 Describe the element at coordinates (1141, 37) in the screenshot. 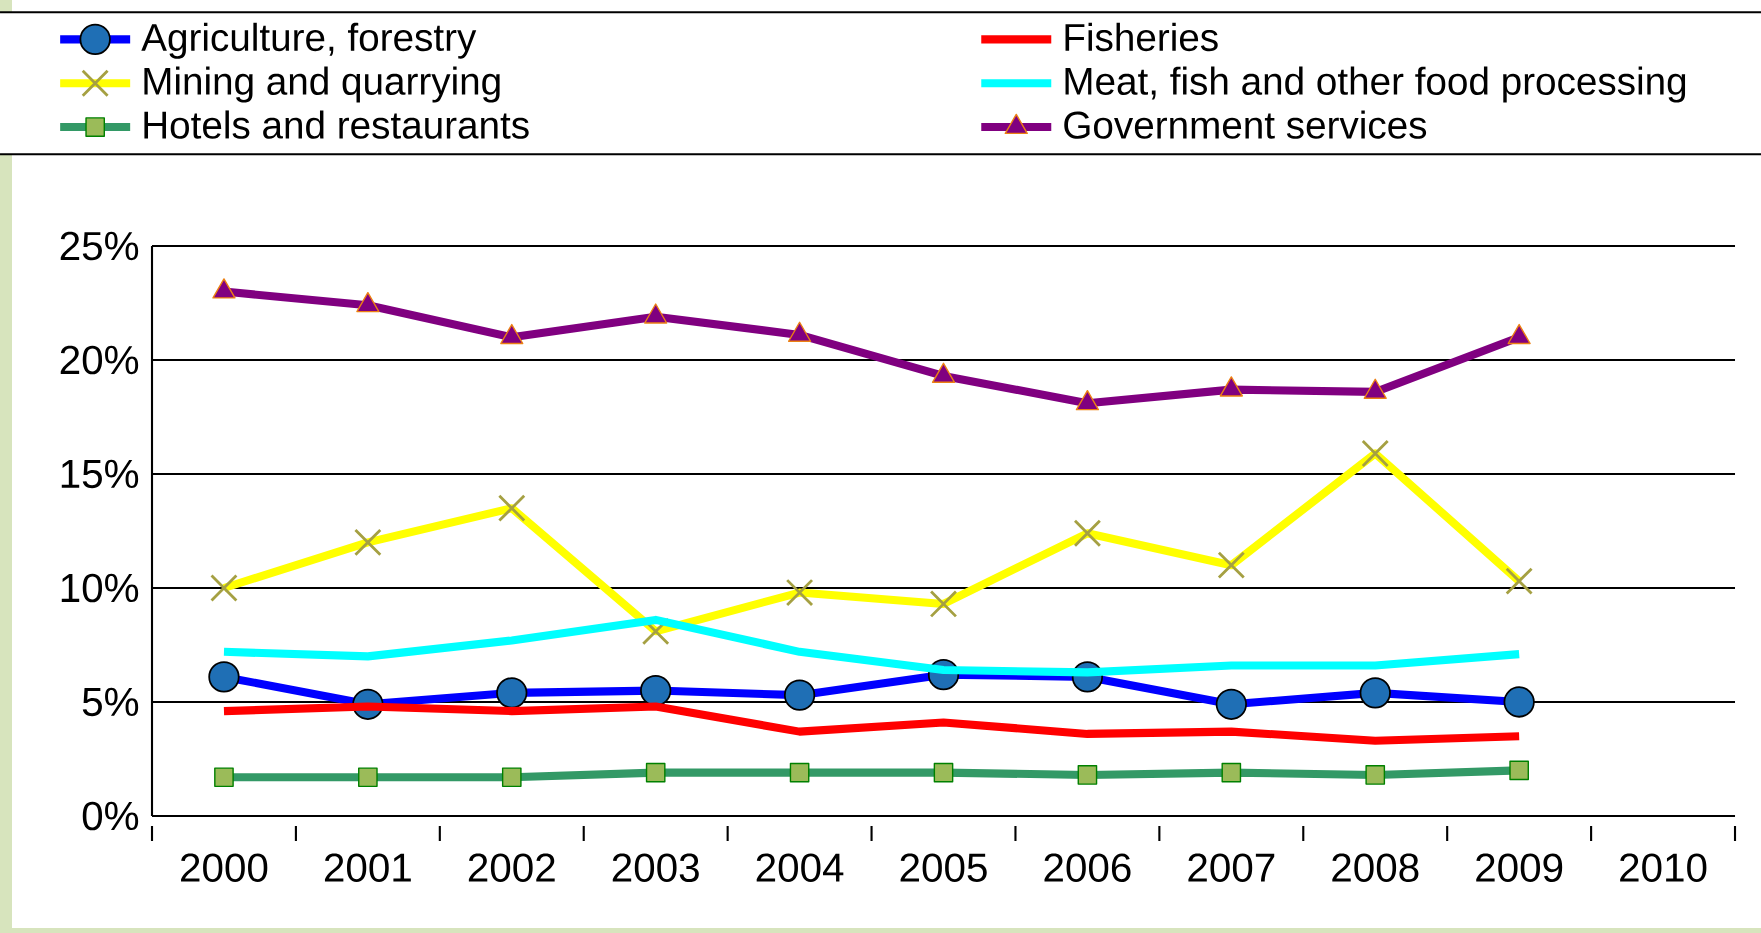

I see `legend-label: Fisheries` at that location.